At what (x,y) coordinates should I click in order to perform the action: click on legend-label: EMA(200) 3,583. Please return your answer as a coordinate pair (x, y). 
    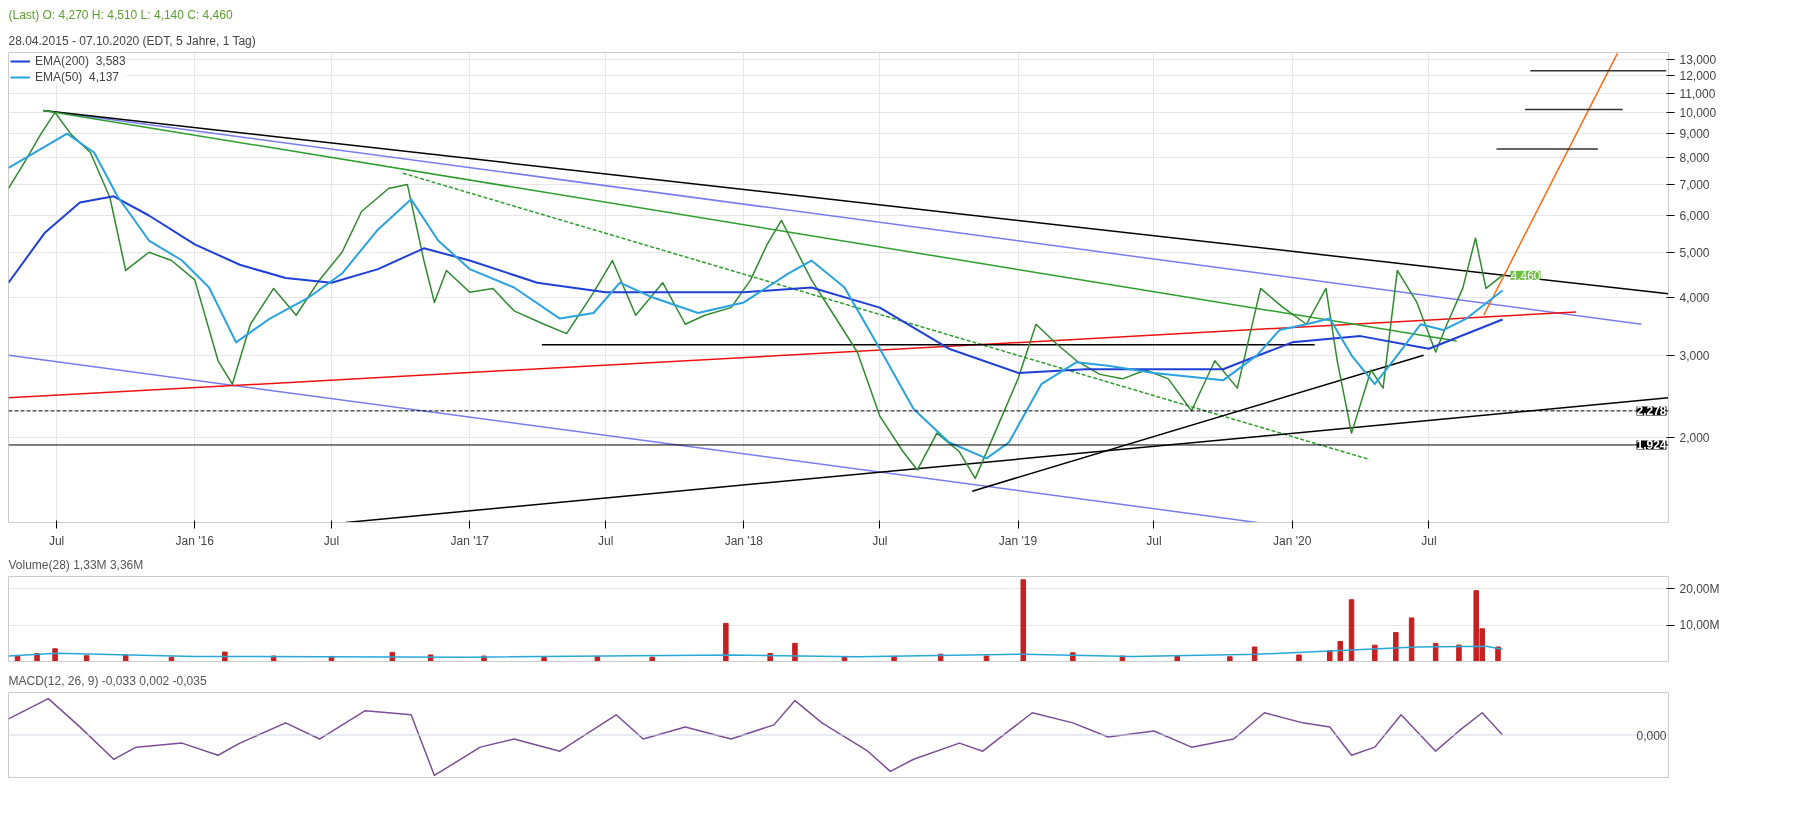
    Looking at the image, I should click on (80, 61).